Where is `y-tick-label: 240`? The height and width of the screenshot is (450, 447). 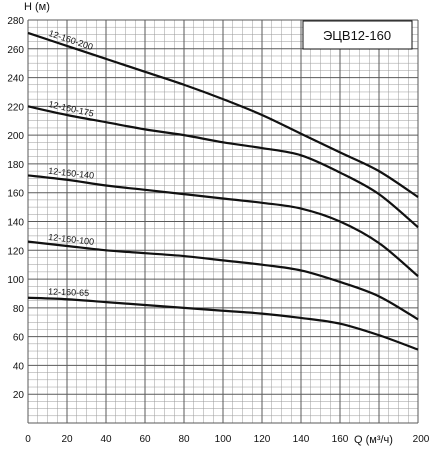 y-tick-label: 240 is located at coordinates (15, 79).